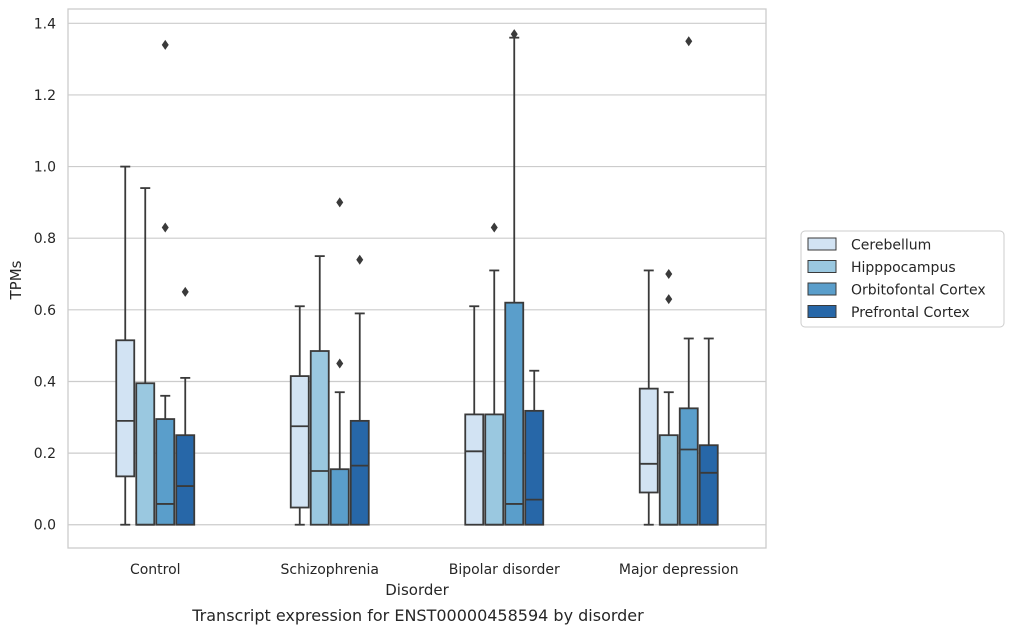  What do you see at coordinates (504, 570) in the screenshot?
I see `x-tick-label: Bipolar disorder` at bounding box center [504, 570].